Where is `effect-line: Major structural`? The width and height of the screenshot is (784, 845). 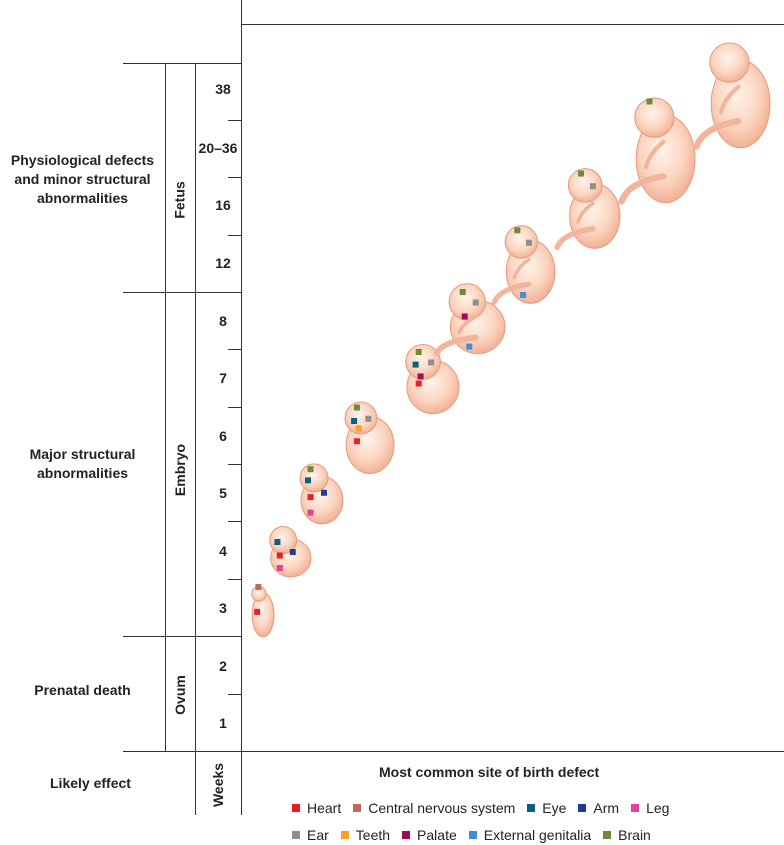
effect-line: Major structural is located at coordinates (82, 454).